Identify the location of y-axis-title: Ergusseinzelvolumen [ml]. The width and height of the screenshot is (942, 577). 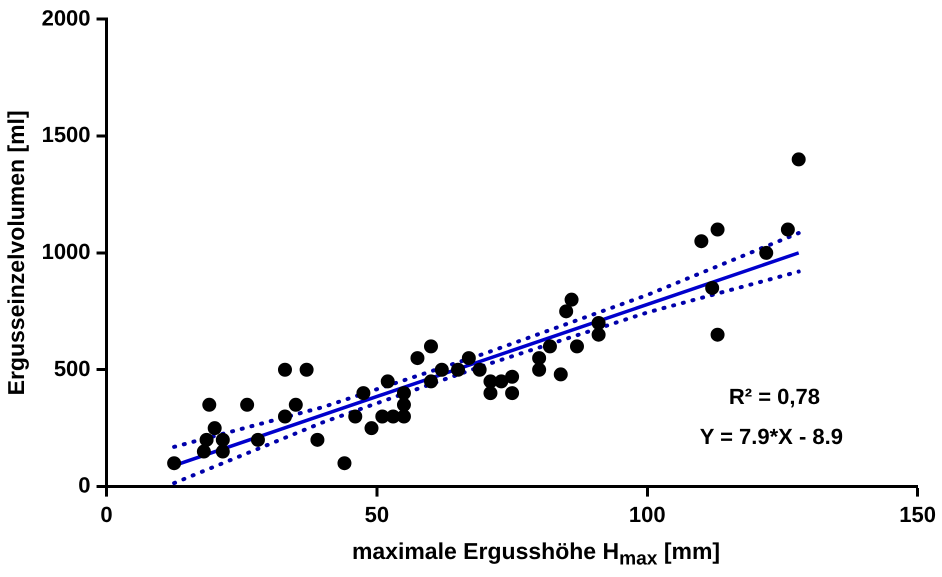
(16, 253).